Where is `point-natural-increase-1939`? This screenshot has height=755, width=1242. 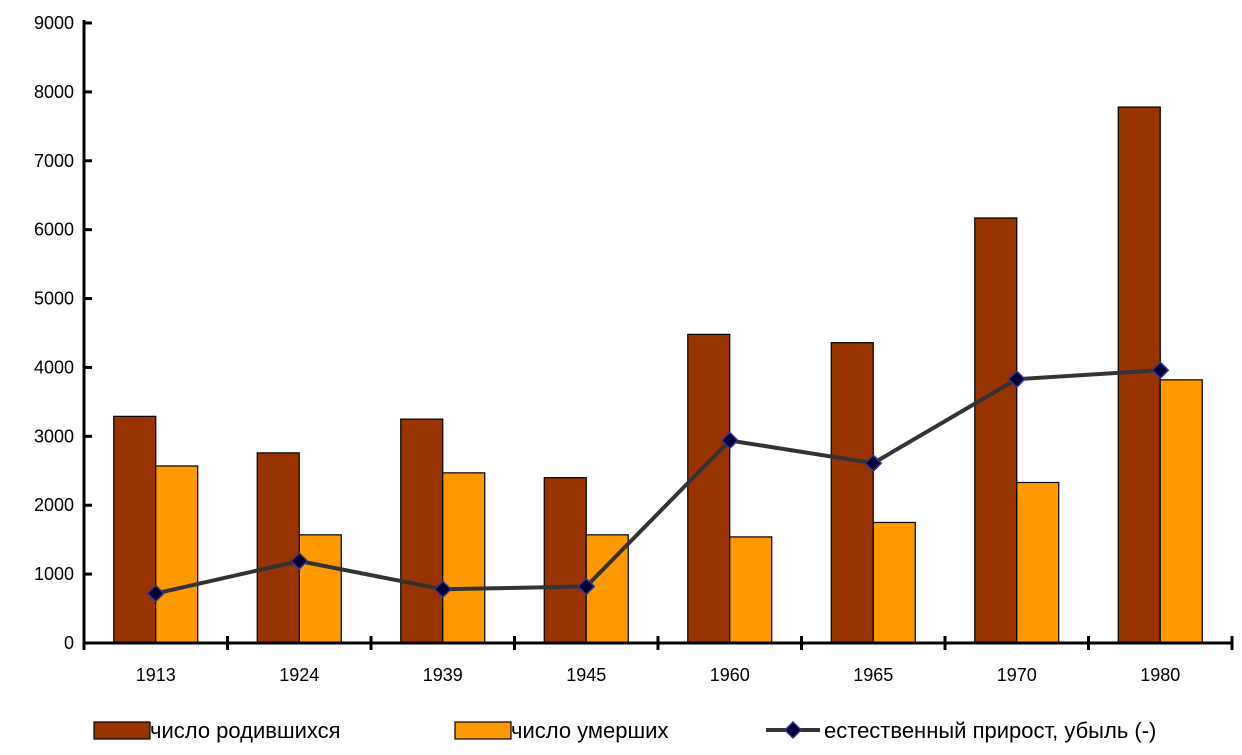
point-natural-increase-1939 is located at coordinates (442, 589).